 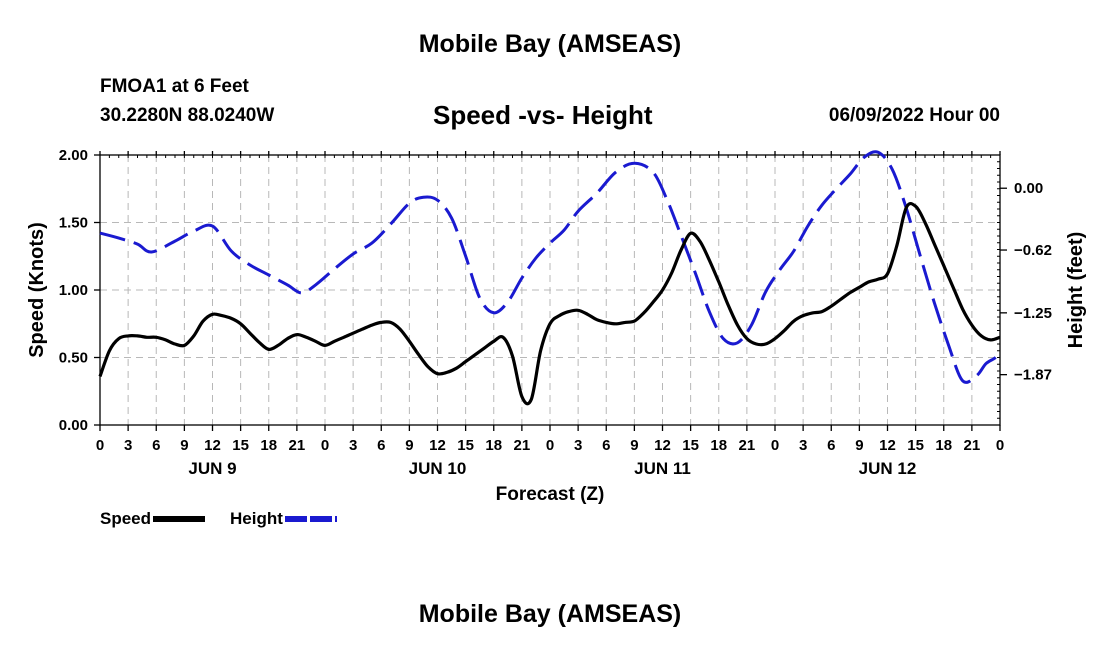 I want to click on y-right-axis-label: Height (feet), so click(x=1076, y=290).